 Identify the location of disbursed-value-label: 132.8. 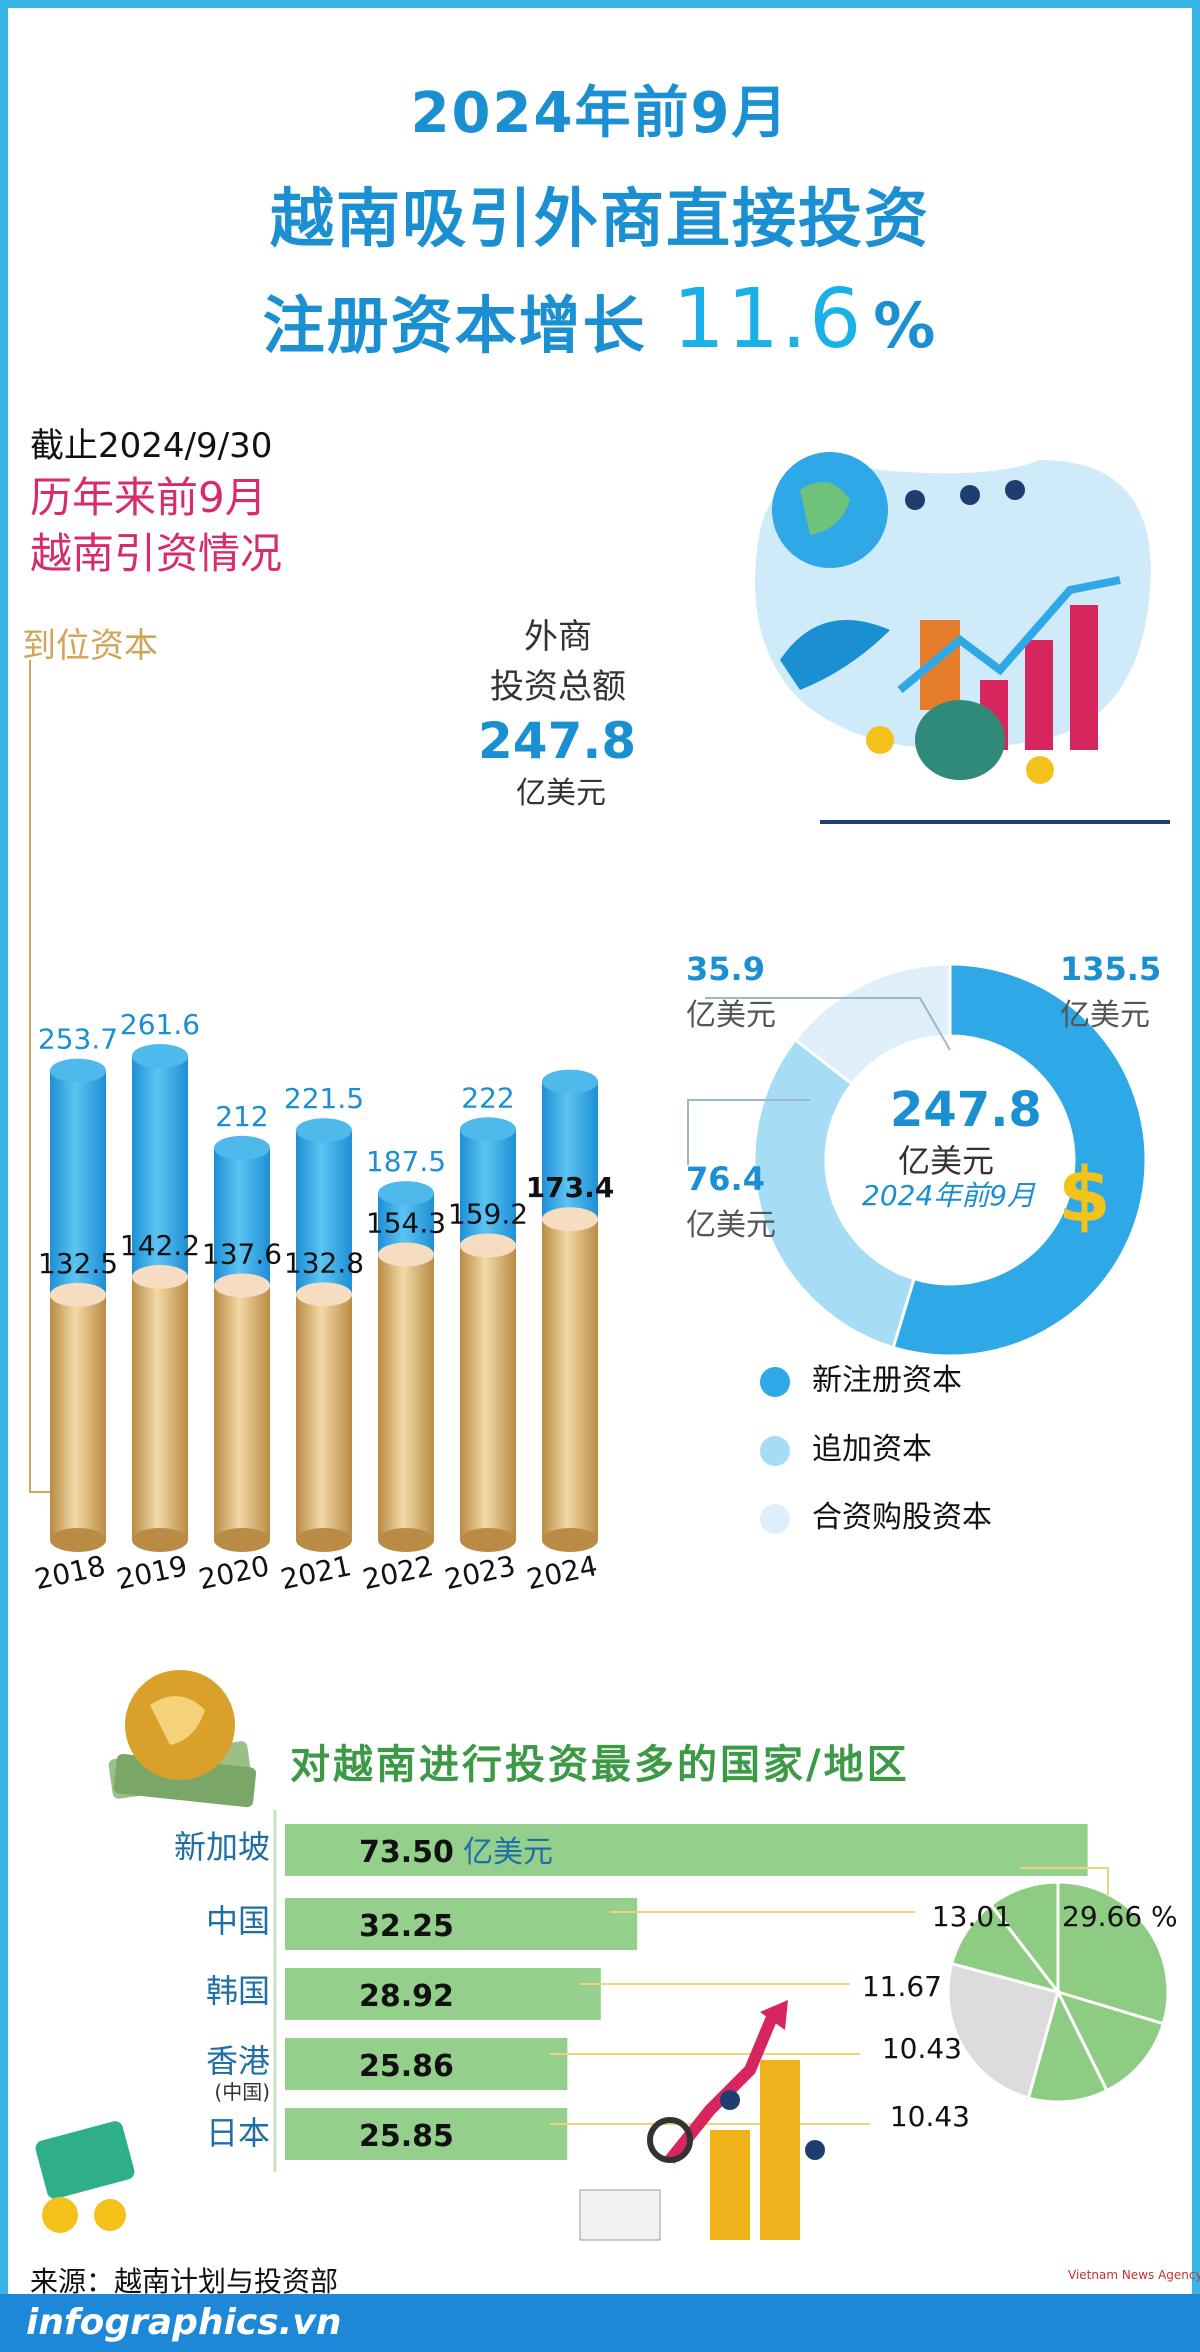
(324, 1262).